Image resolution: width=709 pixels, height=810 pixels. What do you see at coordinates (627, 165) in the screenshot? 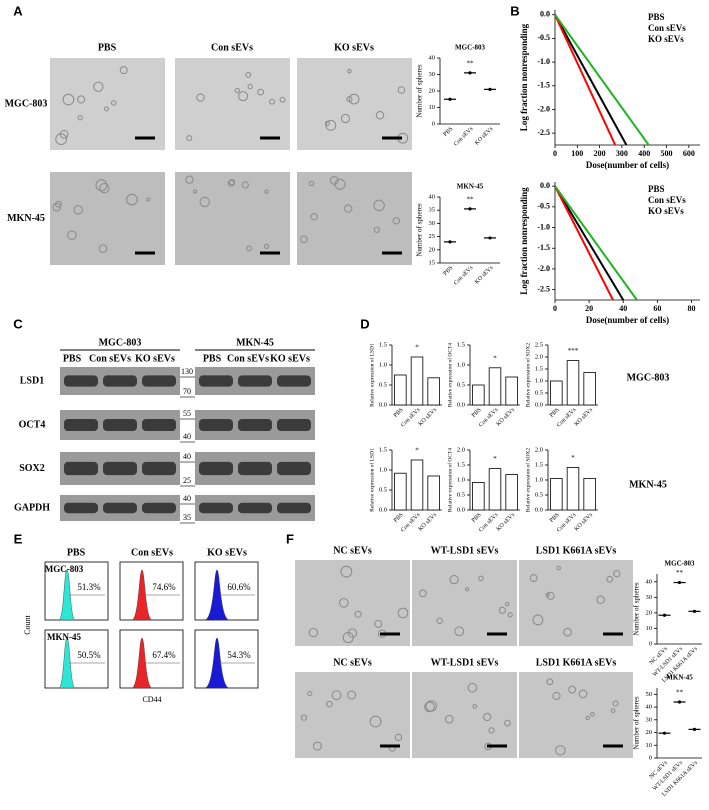
I see `x-axis-label: Dose(number of cells)` at bounding box center [627, 165].